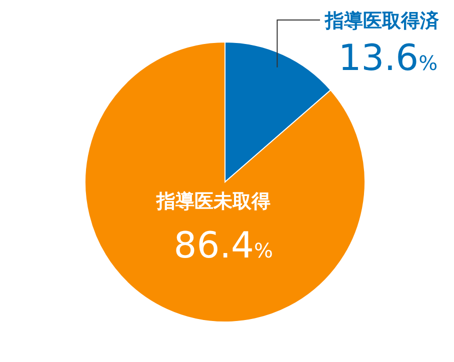  What do you see at coordinates (388, 58) in the screenshot?
I see `data-label: 13.6%` at bounding box center [388, 58].